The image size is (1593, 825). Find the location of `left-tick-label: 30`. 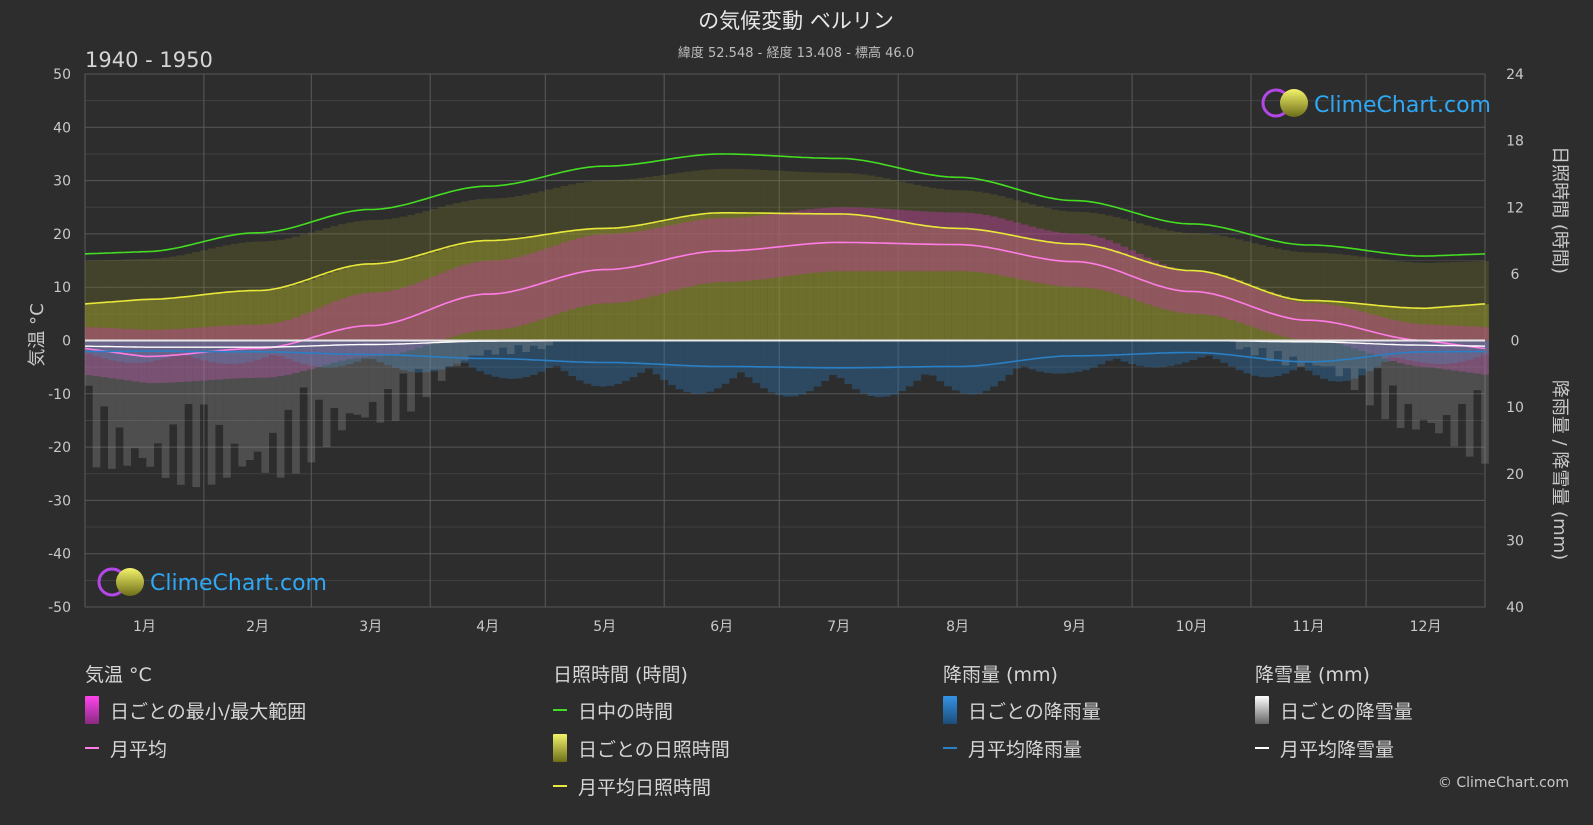

left-tick-label: 30 is located at coordinates (62, 182).